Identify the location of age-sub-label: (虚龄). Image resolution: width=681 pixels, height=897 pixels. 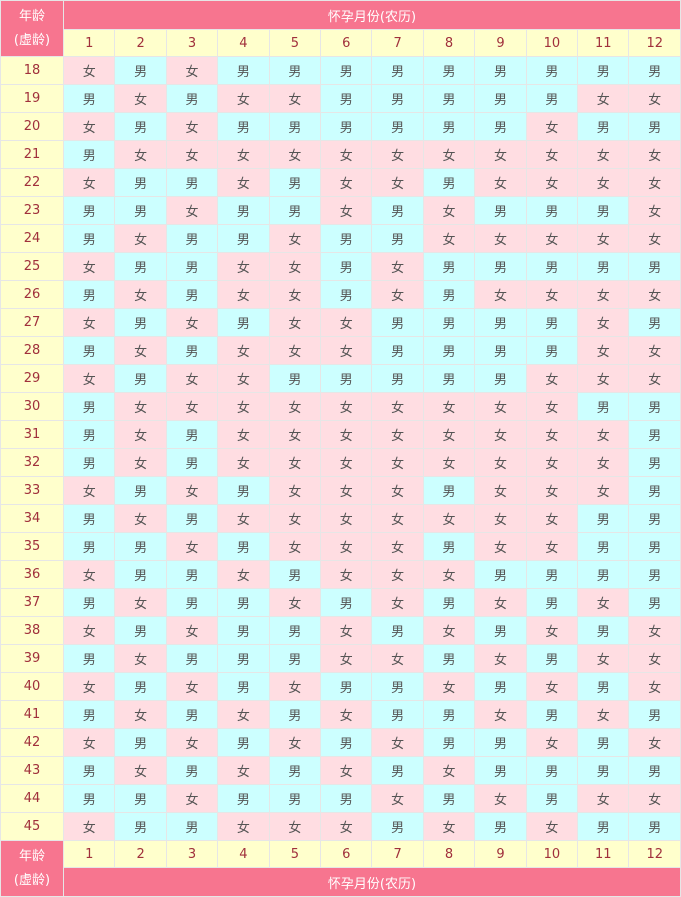
(32, 880).